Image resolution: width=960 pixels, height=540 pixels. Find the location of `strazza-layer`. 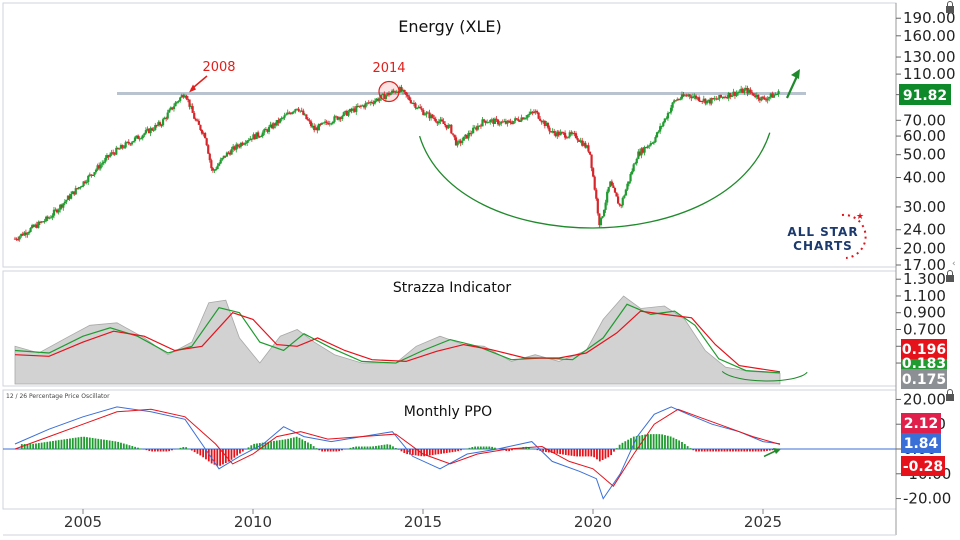

strazza-layer is located at coordinates (411, 340).